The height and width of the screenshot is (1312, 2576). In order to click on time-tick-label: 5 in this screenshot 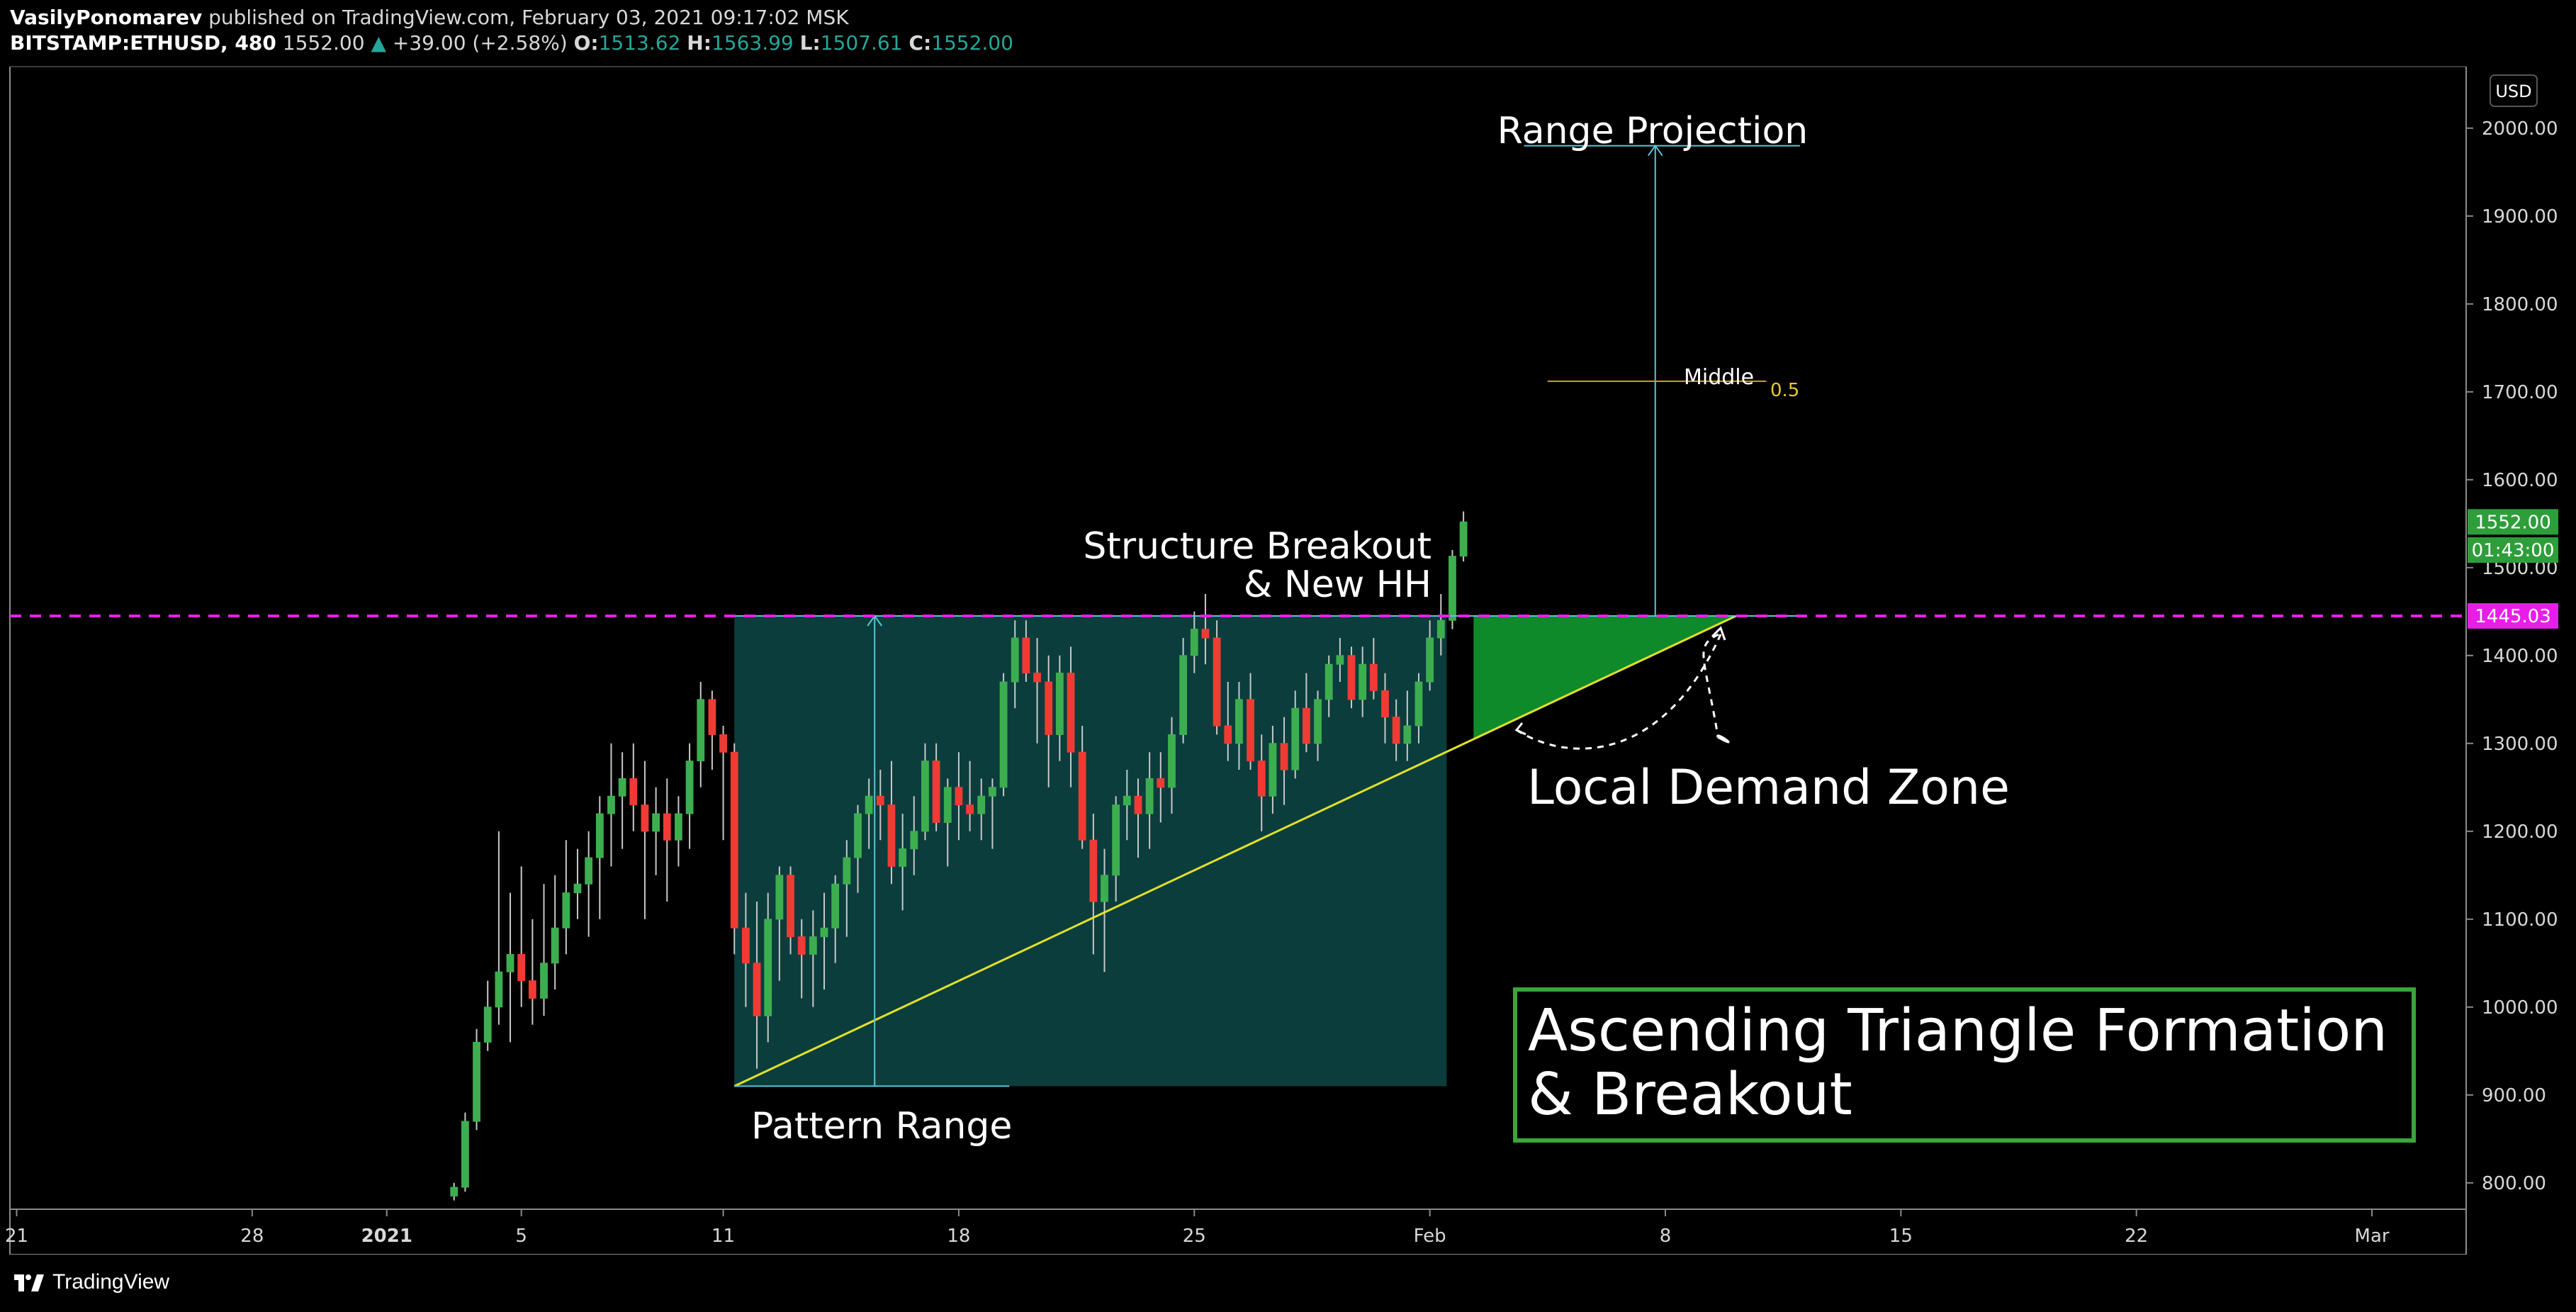, I will do `click(521, 1237)`.